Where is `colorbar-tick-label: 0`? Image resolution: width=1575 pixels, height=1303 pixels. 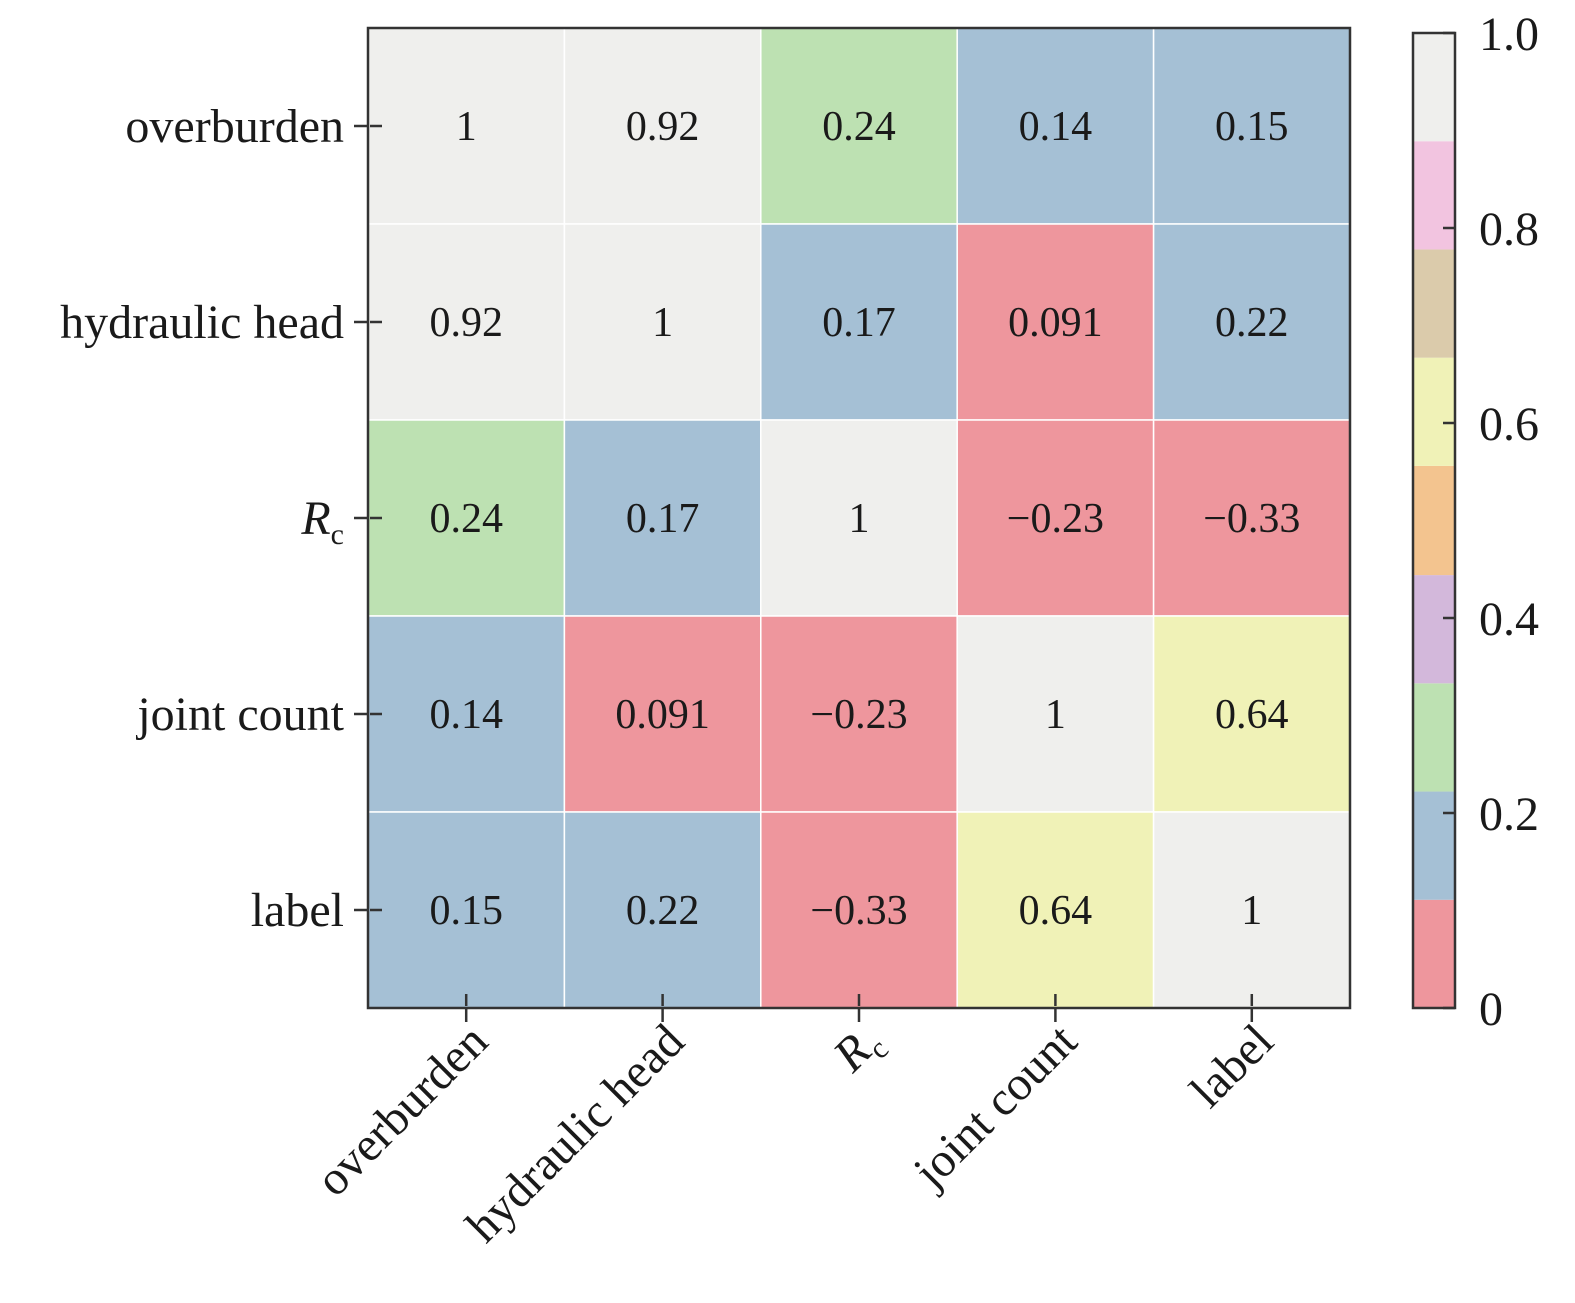 colorbar-tick-label: 0 is located at coordinates (1491, 1009).